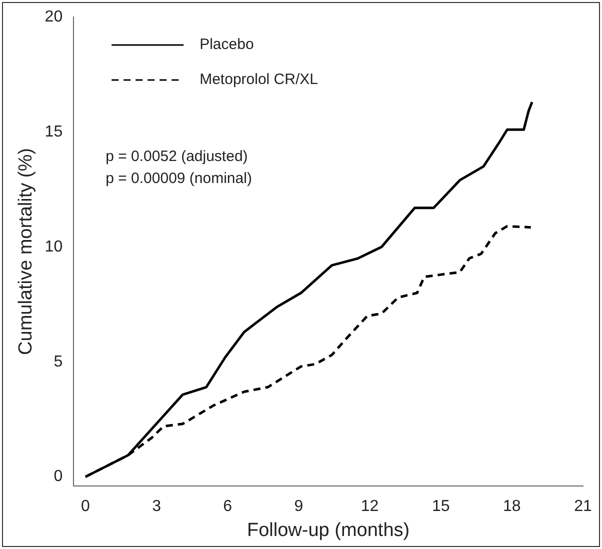 The image size is (602, 549). Describe the element at coordinates (512, 507) in the screenshot. I see `x-tick-label: 18` at that location.